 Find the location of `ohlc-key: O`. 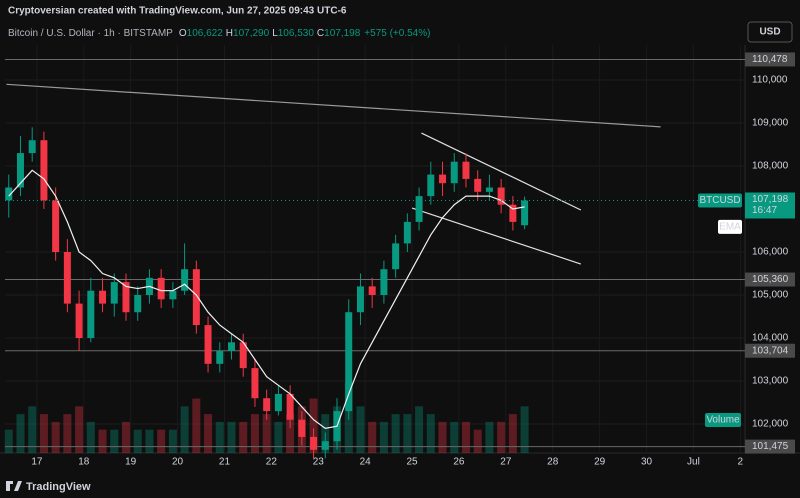

ohlc-key: O is located at coordinates (183, 33).